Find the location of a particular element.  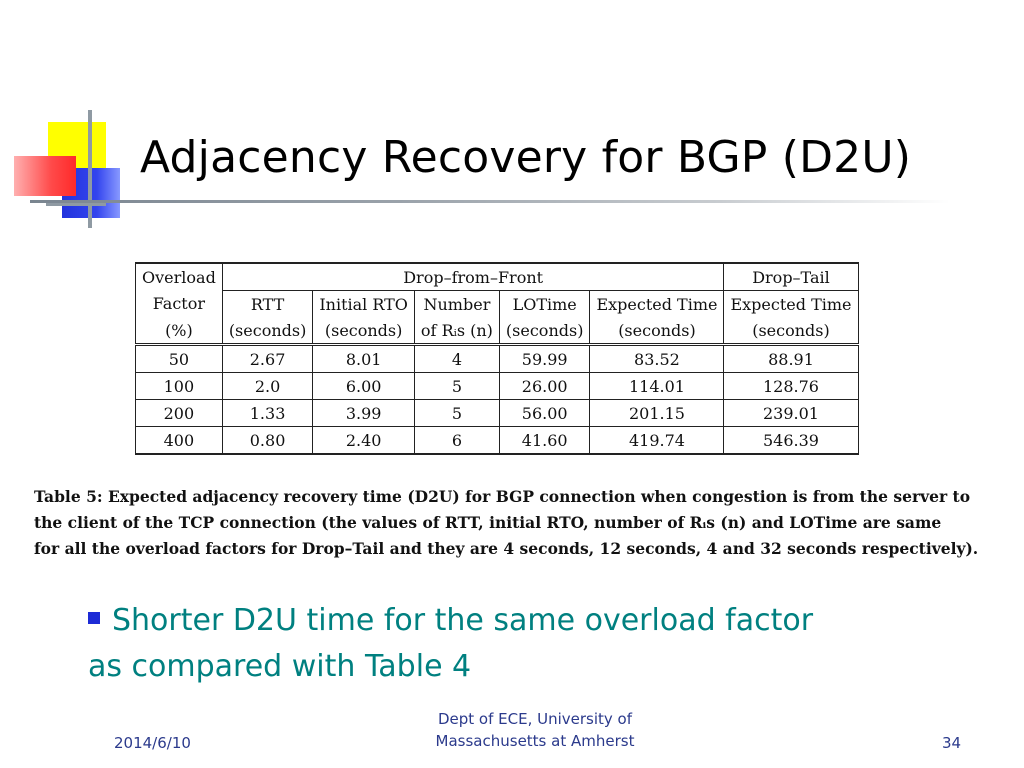

header-factor: Factor is located at coordinates (179, 303).